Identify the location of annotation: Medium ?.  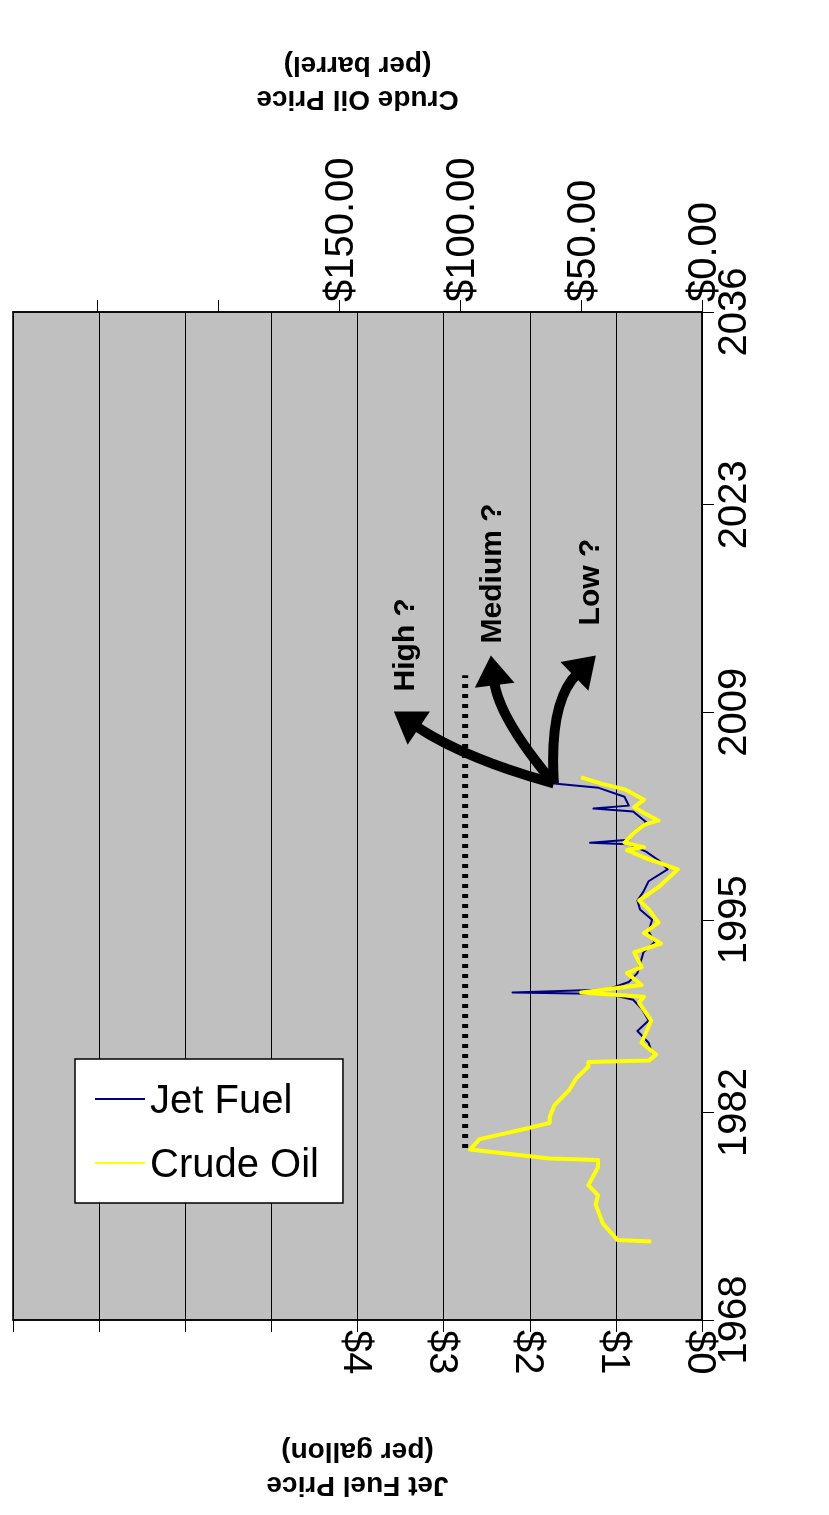
(491, 573).